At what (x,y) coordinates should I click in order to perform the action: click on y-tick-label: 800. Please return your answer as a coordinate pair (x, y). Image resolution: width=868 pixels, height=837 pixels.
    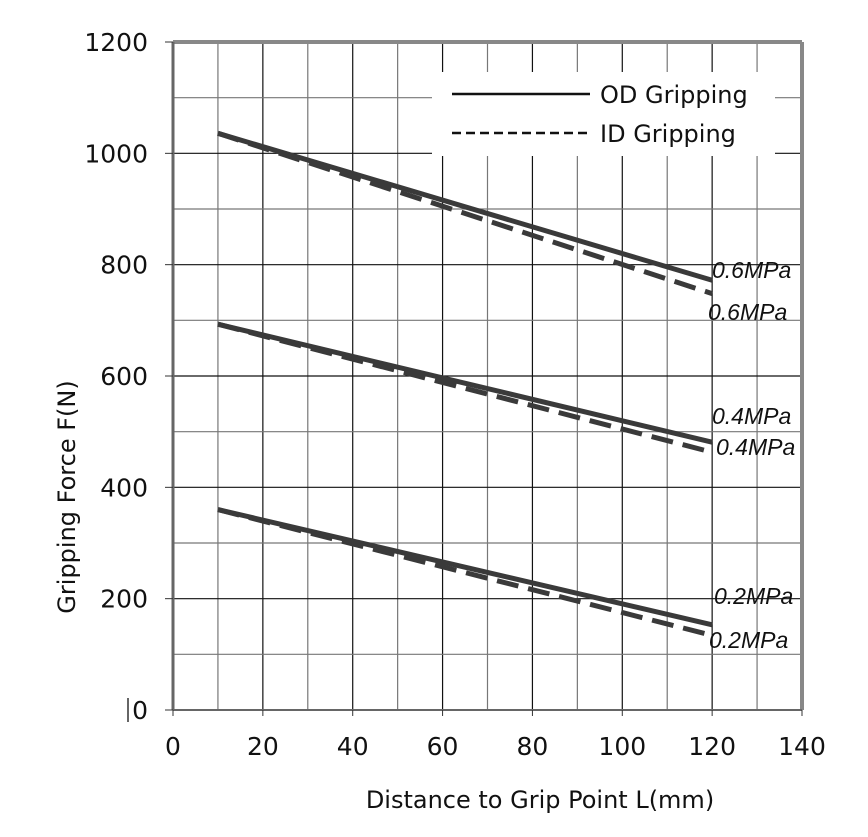
    Looking at the image, I should click on (124, 265).